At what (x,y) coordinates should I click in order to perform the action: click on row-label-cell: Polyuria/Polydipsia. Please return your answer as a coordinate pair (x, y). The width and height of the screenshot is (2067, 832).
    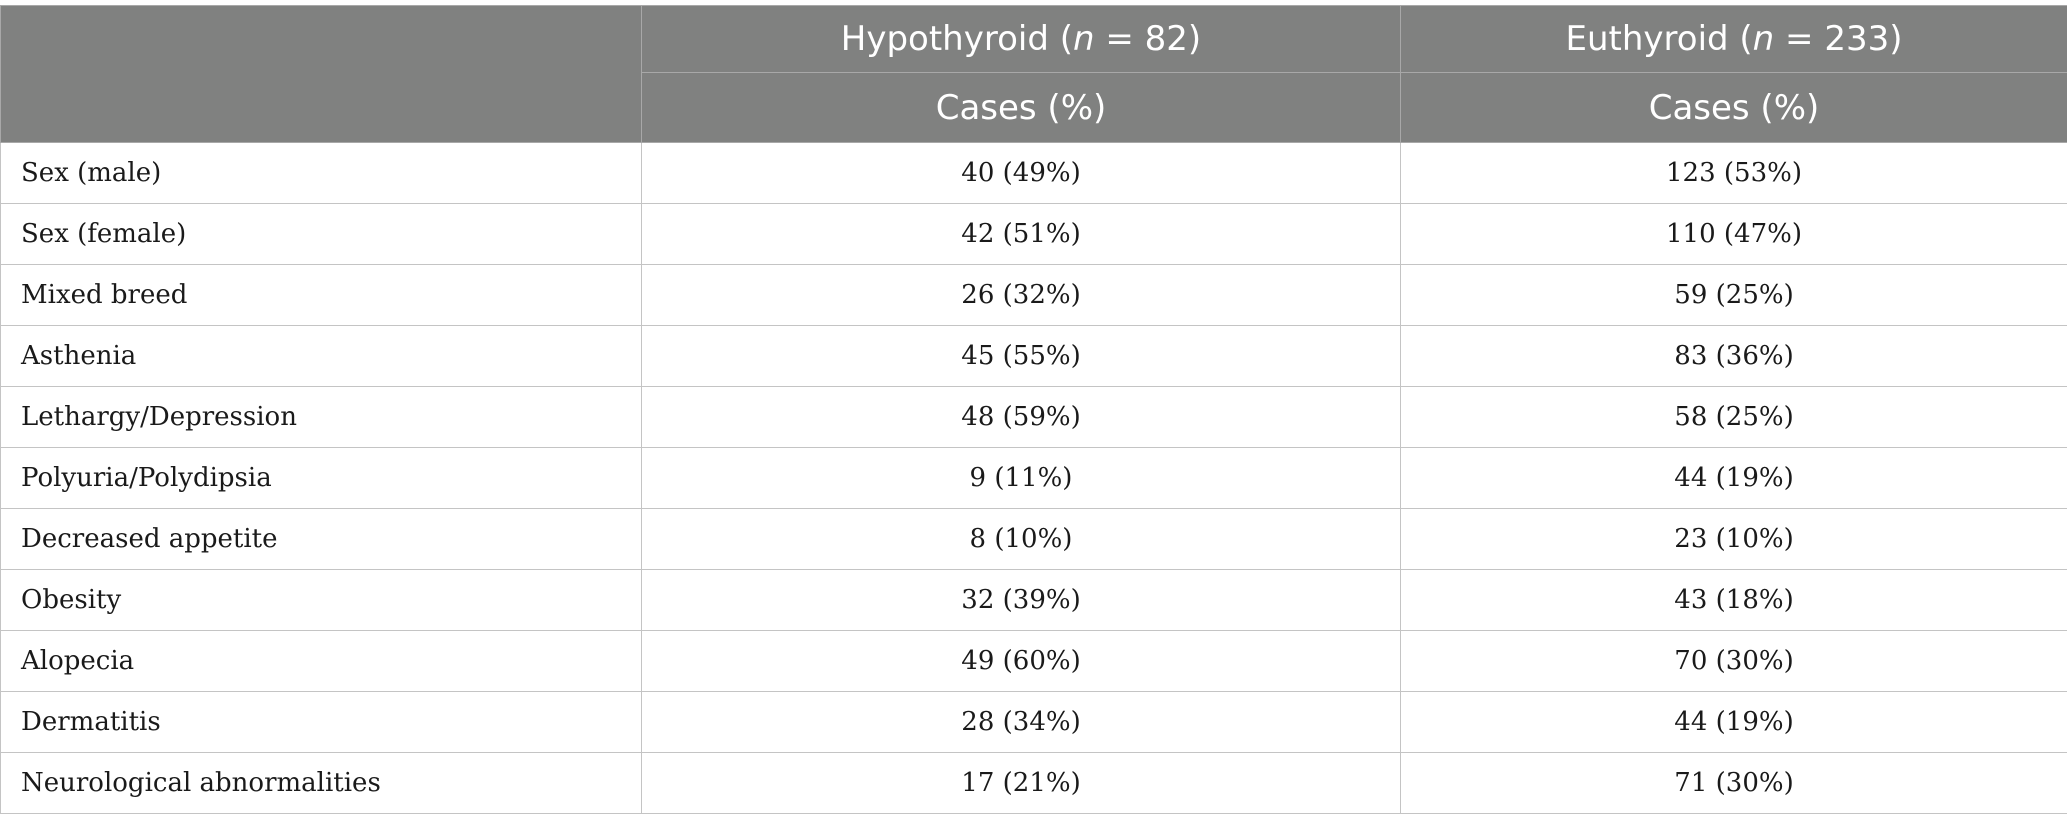
    Looking at the image, I should click on (321, 478).